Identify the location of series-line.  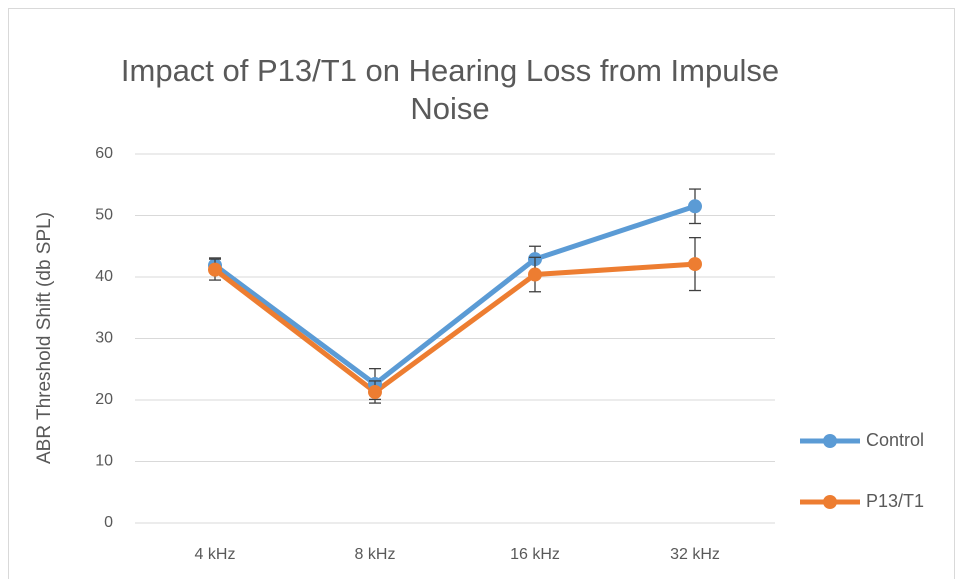
(454, 328).